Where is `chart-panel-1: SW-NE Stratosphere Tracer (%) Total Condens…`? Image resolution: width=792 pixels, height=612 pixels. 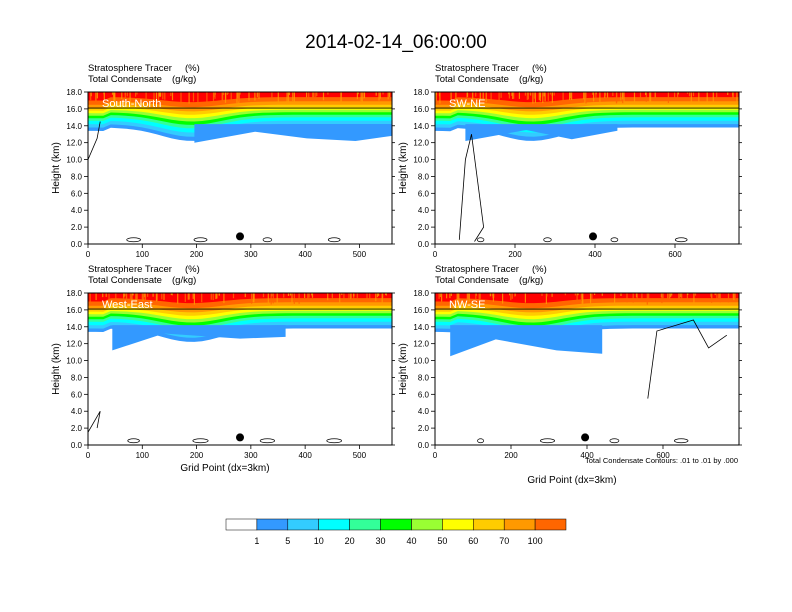 chart-panel-1: SW-NE Stratosphere Tracer (%) Total Condens… is located at coordinates (570, 161).